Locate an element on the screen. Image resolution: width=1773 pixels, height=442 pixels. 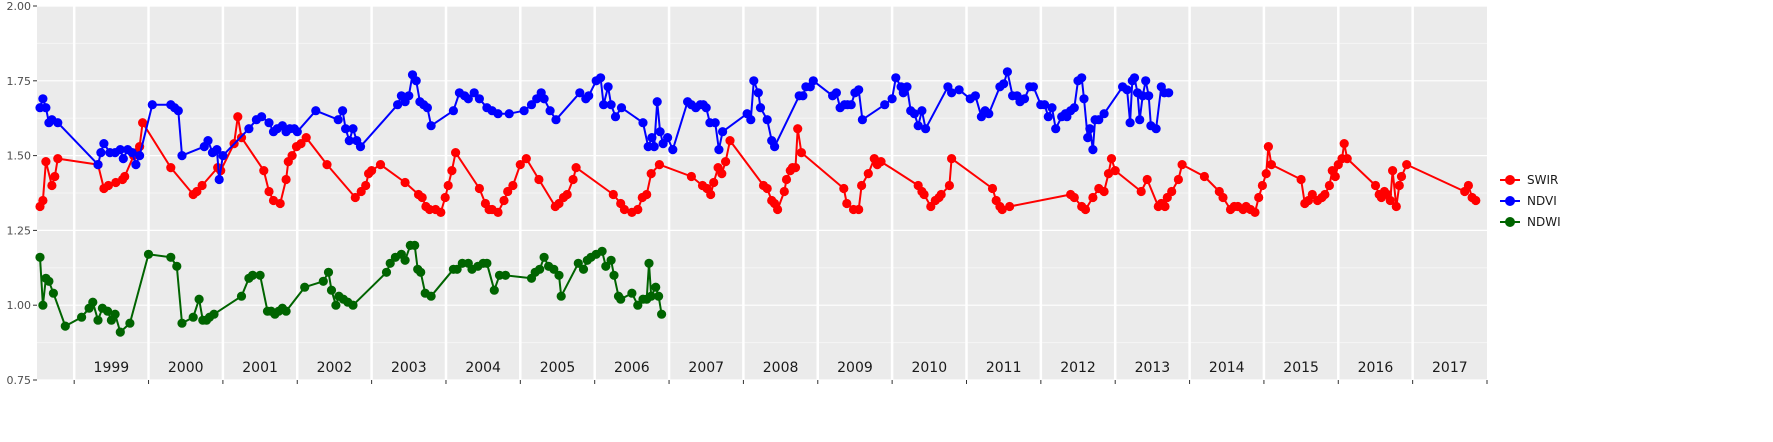
year-label: 2007 is located at coordinates (706, 368).